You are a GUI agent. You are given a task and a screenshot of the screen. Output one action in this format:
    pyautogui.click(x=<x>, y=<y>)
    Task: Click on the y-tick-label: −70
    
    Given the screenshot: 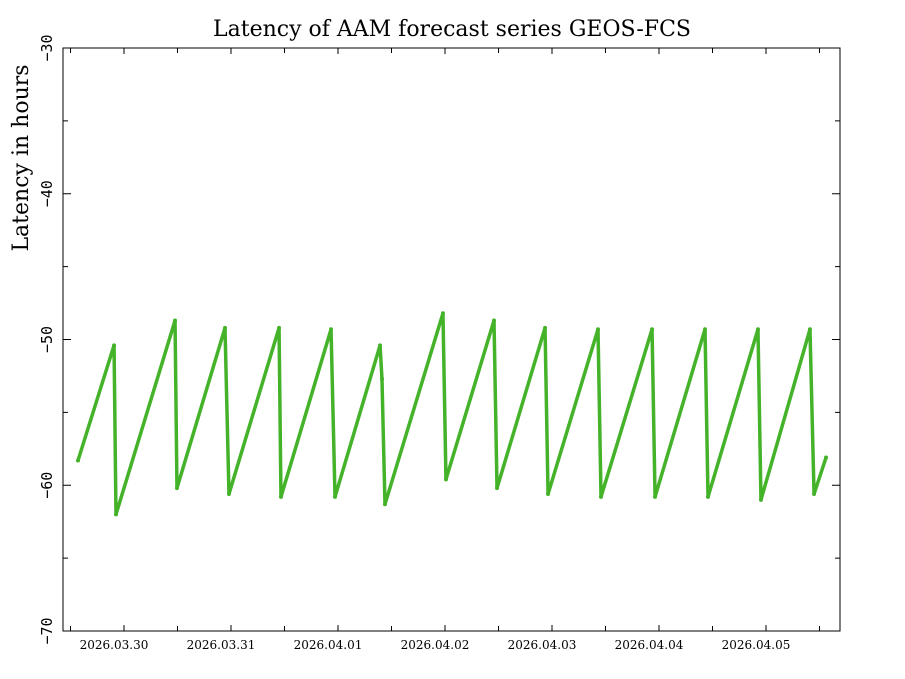 What is the action you would take?
    pyautogui.click(x=47, y=630)
    